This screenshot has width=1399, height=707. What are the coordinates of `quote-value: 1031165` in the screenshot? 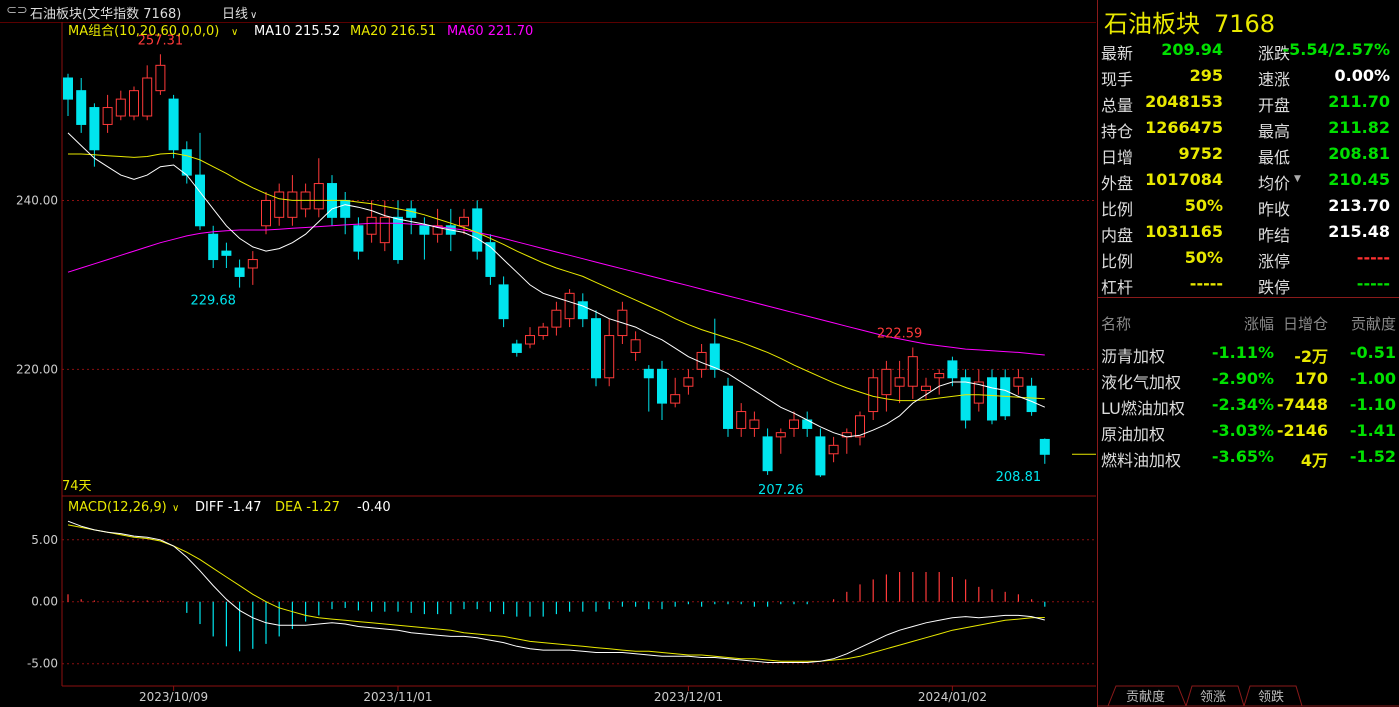 It's located at (1184, 231).